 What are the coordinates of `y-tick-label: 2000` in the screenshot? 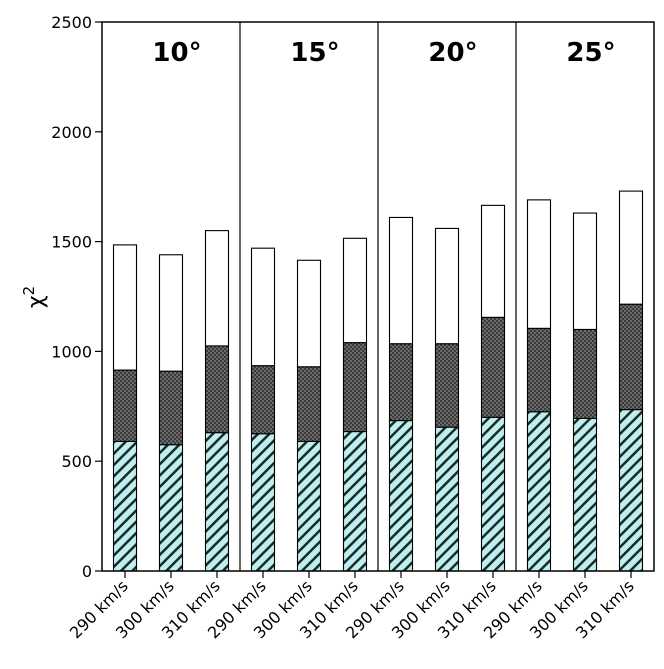 It's located at (71, 132).